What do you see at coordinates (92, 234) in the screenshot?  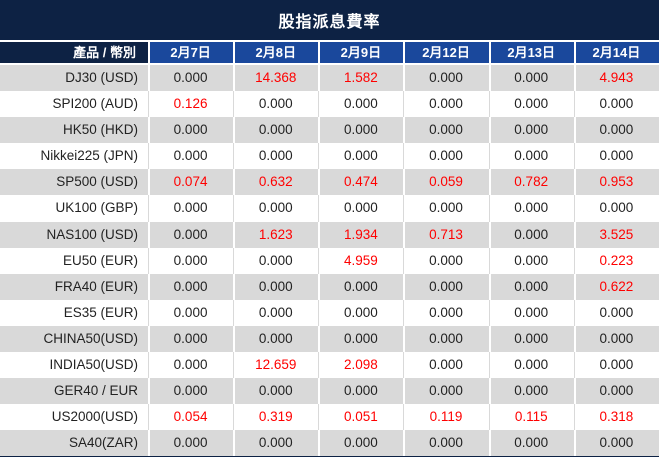 I see `product-cell: NAS100 (USD)` at bounding box center [92, 234].